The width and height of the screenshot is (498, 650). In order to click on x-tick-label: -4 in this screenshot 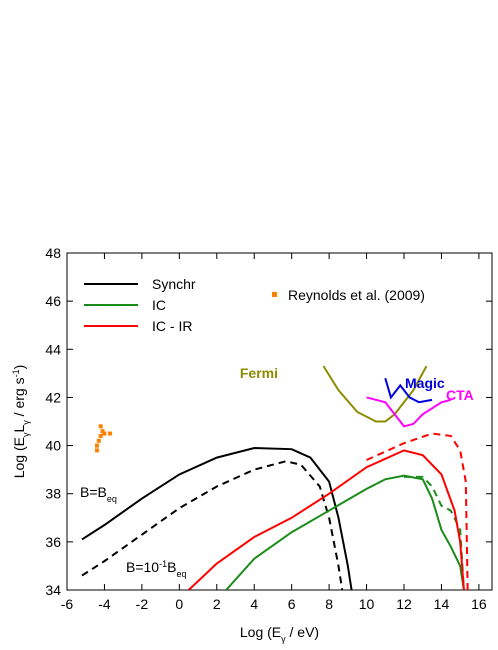, I will do `click(104, 604)`.